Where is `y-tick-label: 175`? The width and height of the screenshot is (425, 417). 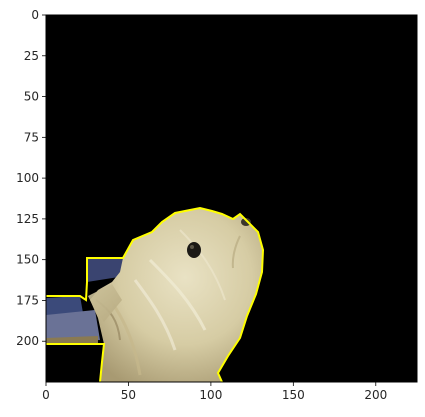
y-tick-label: 175 is located at coordinates (27, 300).